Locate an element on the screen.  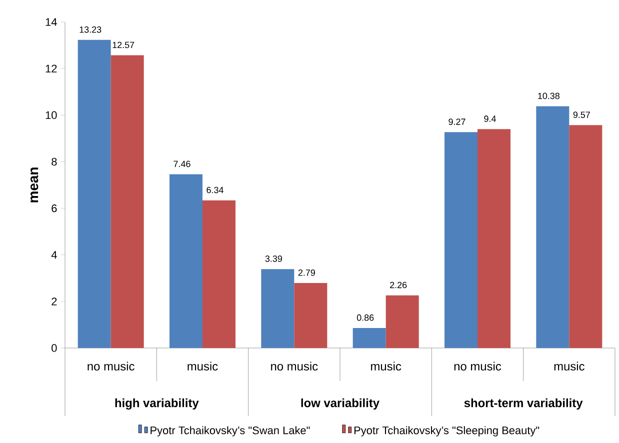
y-tick-label: 14 is located at coordinates (51, 22).